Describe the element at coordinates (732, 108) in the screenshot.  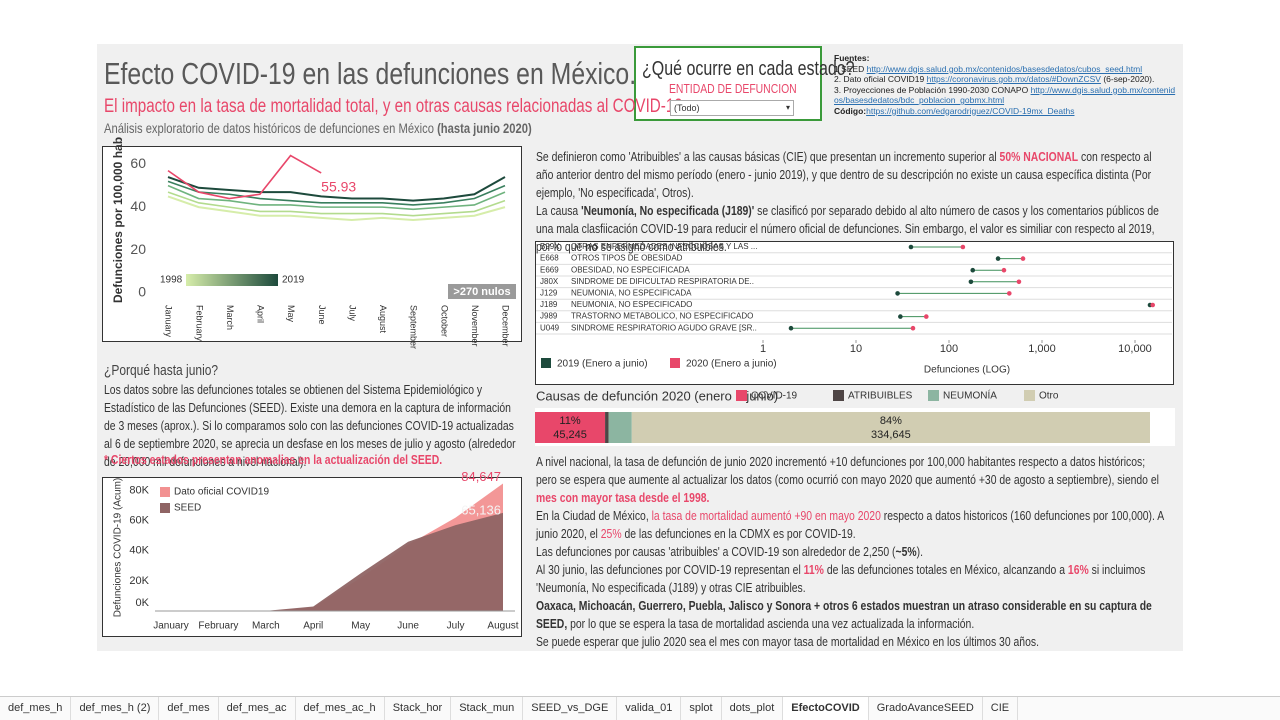
I see `filter-dropdown: (Todo) ▾` at that location.